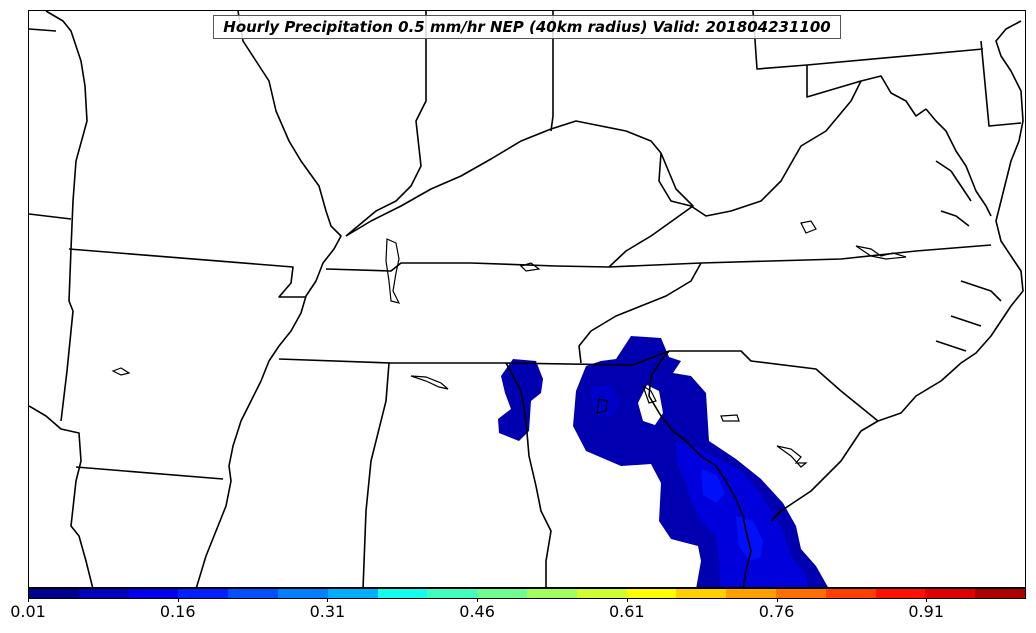 This screenshot has width=1036, height=633. I want to click on georgia-south-carolina-savannah-river, so click(700, 468).